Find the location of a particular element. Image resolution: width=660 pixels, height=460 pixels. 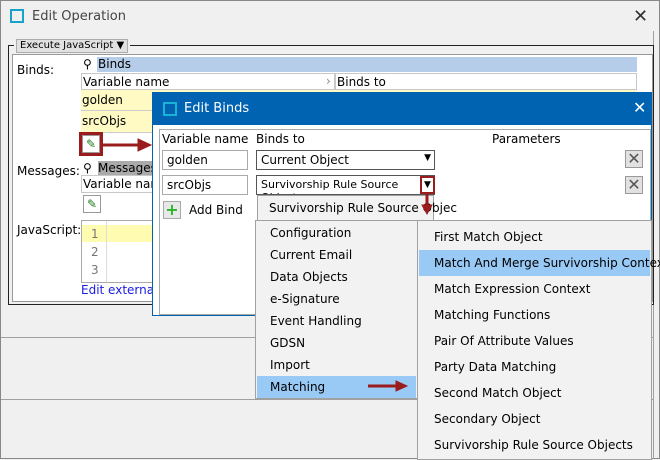

add-bind-button: Add Bind is located at coordinates (216, 210).